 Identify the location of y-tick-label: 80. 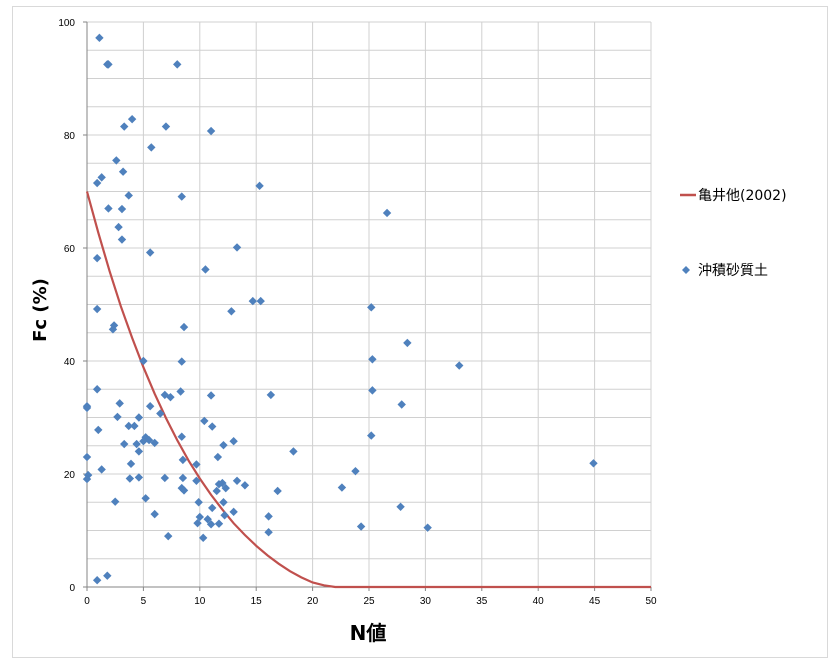
(70, 136).